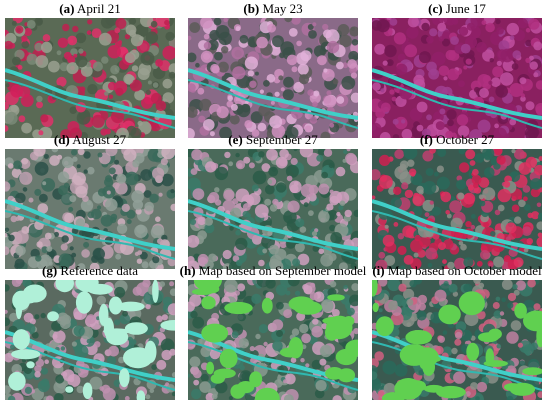 The width and height of the screenshot is (550, 403). What do you see at coordinates (456, 9) in the screenshot?
I see `panel-caption: (c) June 17` at bounding box center [456, 9].